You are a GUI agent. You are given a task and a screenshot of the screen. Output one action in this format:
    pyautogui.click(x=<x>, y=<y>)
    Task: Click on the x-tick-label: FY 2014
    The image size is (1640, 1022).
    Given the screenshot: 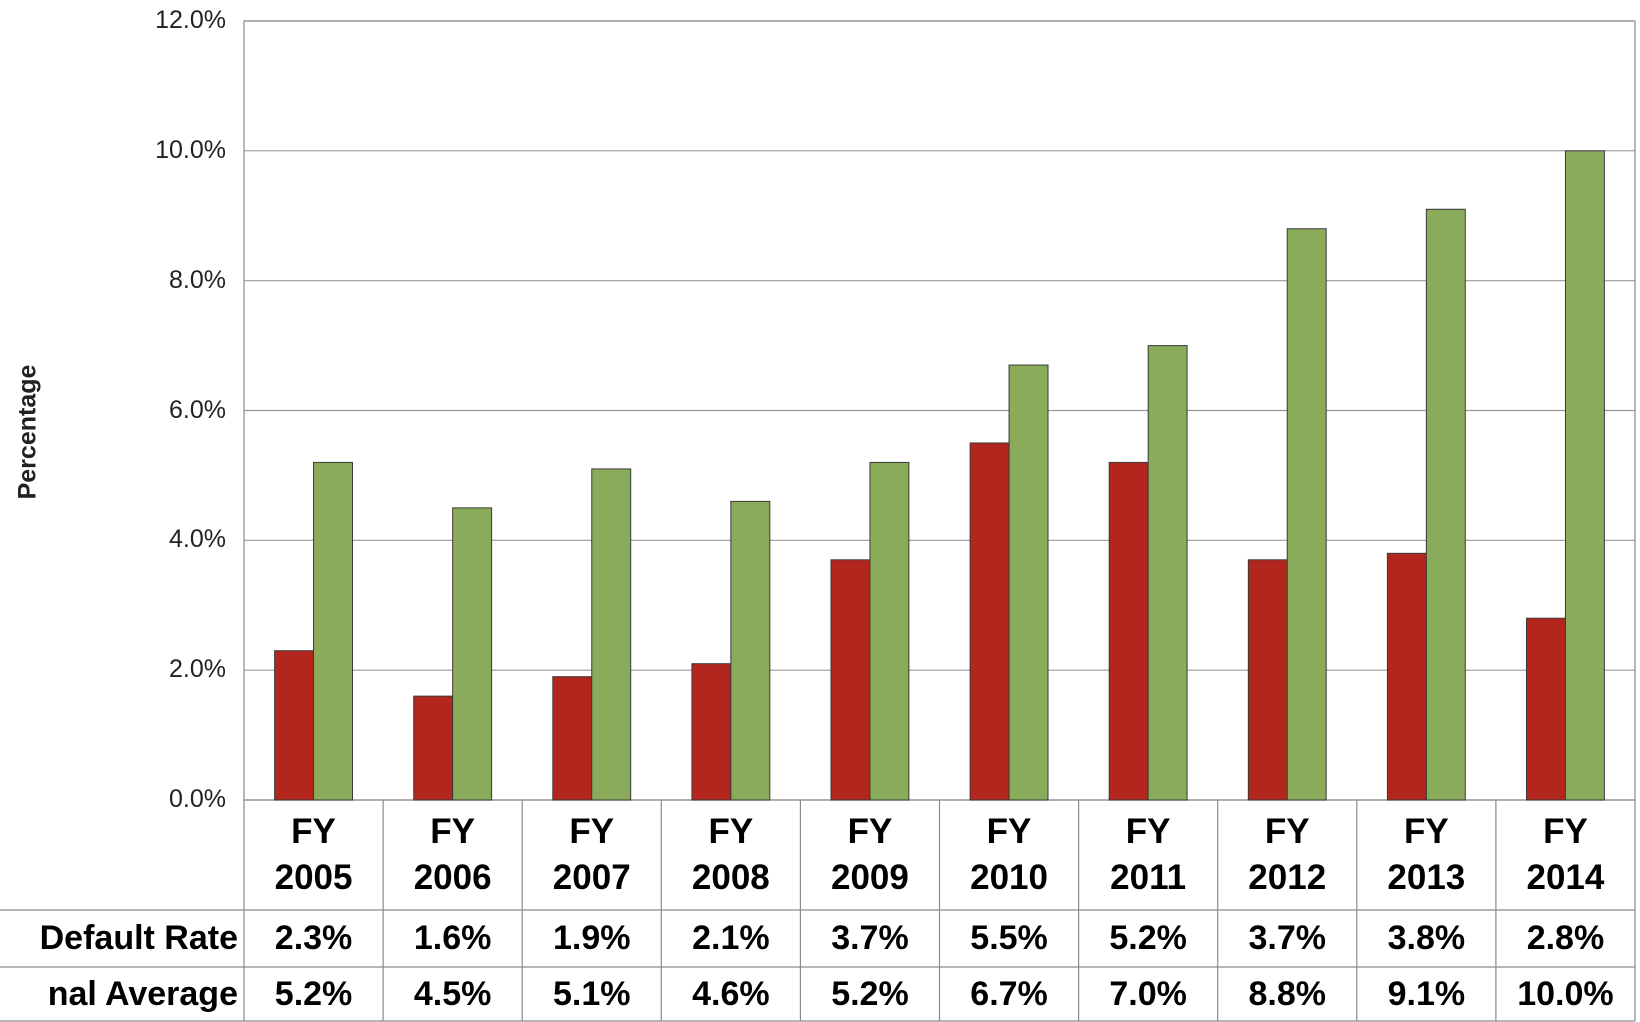 What is the action you would take?
    pyautogui.click(x=1565, y=854)
    